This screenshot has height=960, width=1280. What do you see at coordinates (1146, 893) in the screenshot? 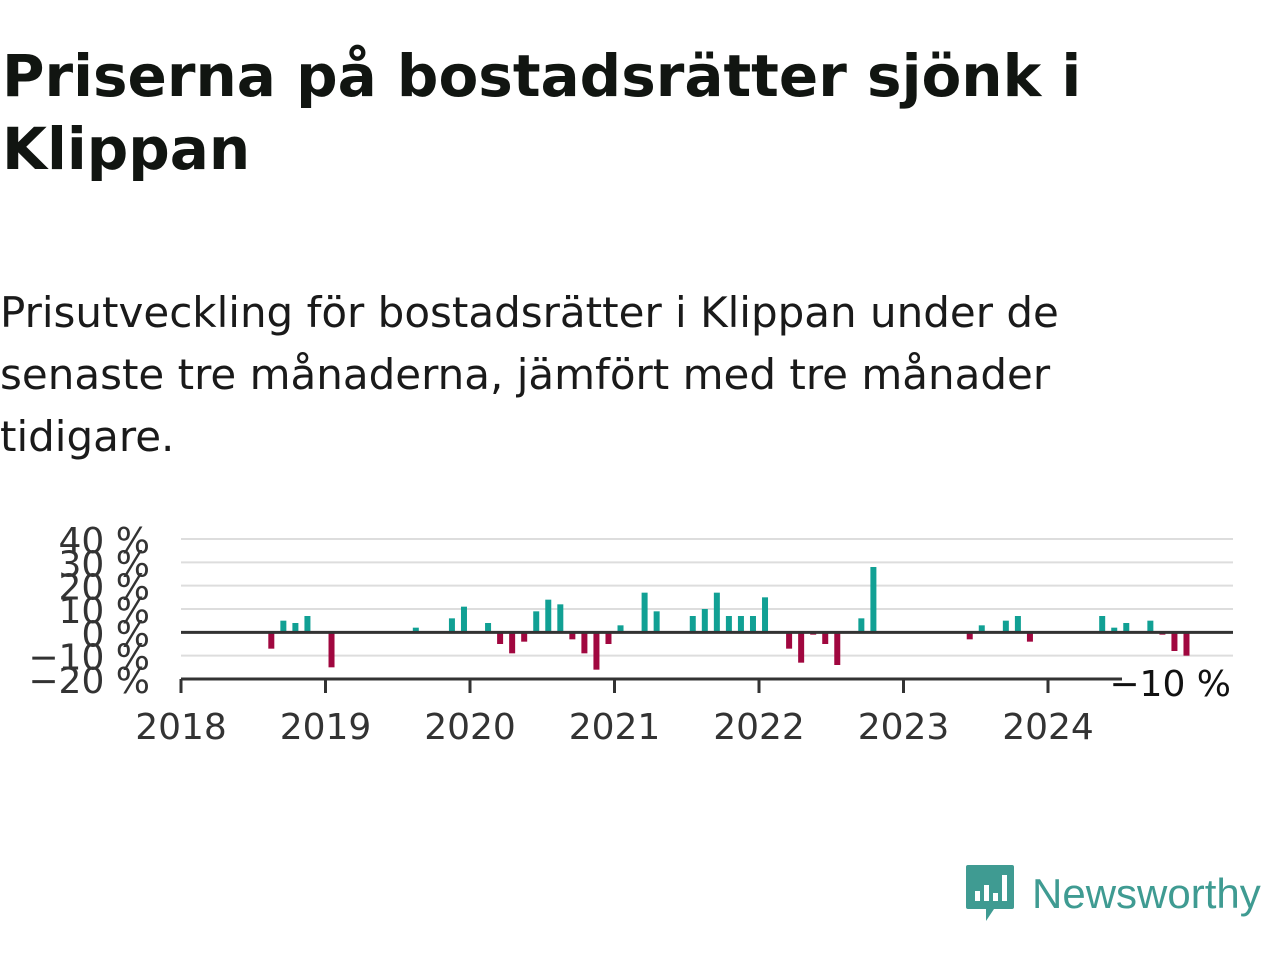
I see `brand-name: Newsworthy` at bounding box center [1146, 893].